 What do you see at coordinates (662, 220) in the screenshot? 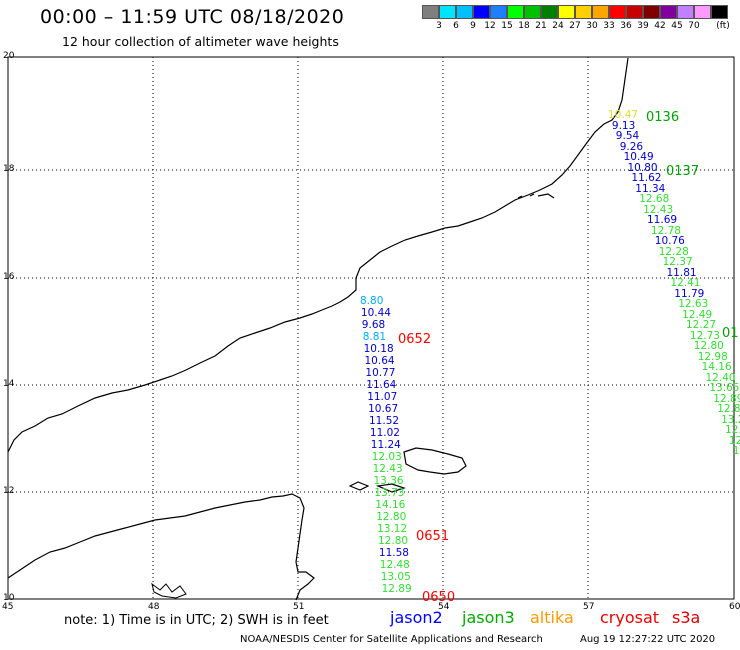
I see `wave-height-value: 11.69` at bounding box center [662, 220].